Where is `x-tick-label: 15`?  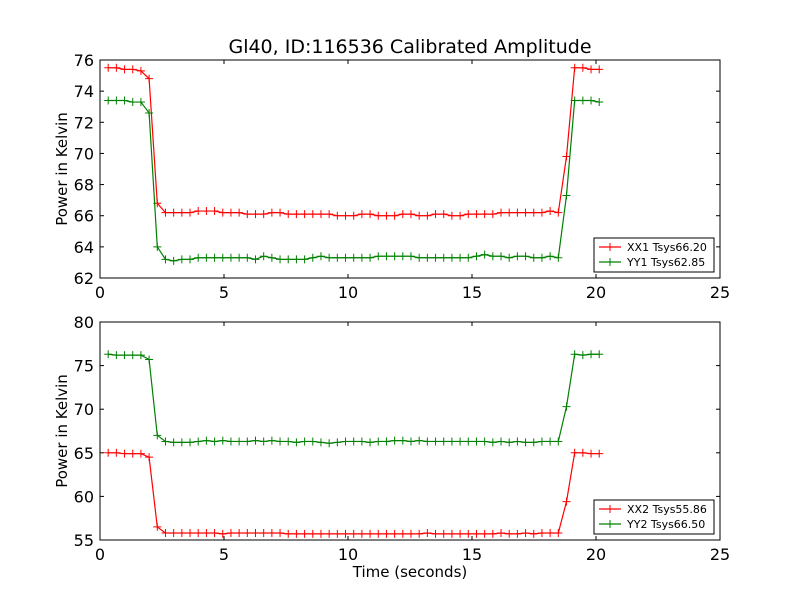
x-tick-label: 15 is located at coordinates (472, 554).